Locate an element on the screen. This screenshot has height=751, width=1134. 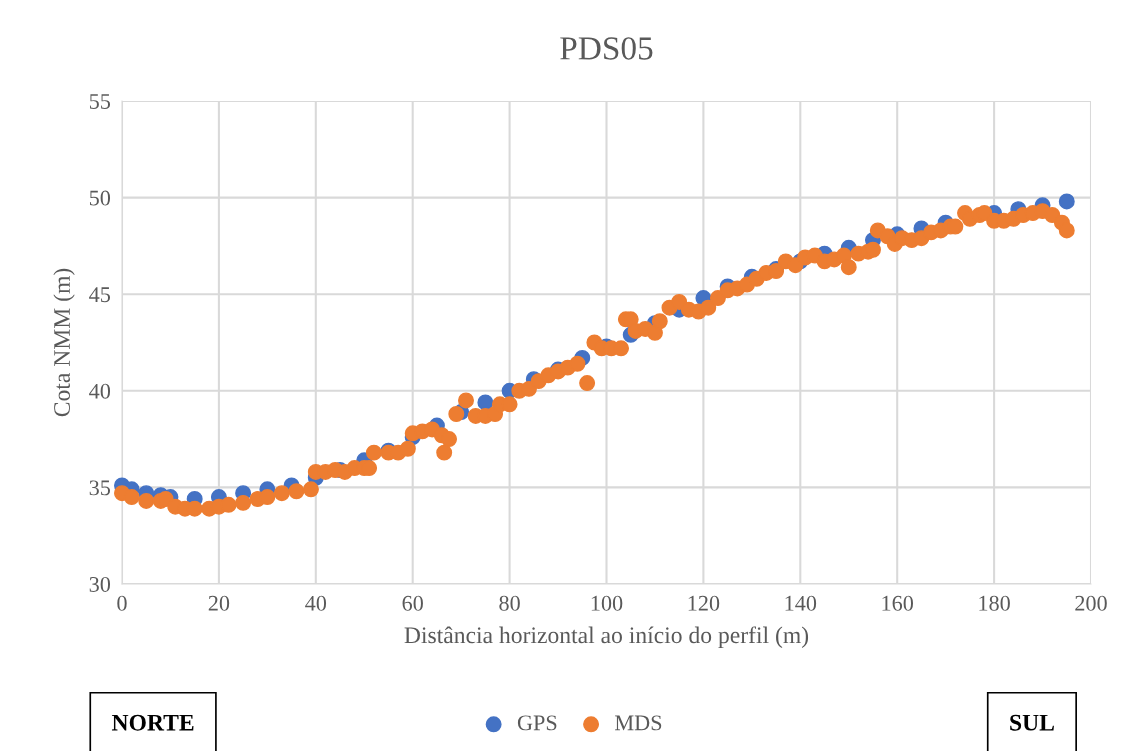
x-tick-label: 0 is located at coordinates (122, 603).